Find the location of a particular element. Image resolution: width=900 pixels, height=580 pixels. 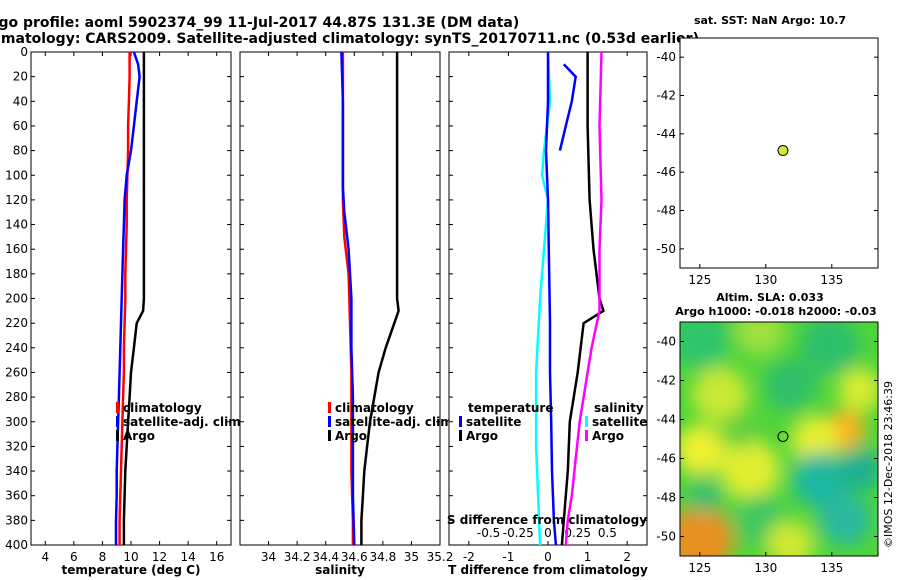

x-tick-label: 1 is located at coordinates (588, 557).